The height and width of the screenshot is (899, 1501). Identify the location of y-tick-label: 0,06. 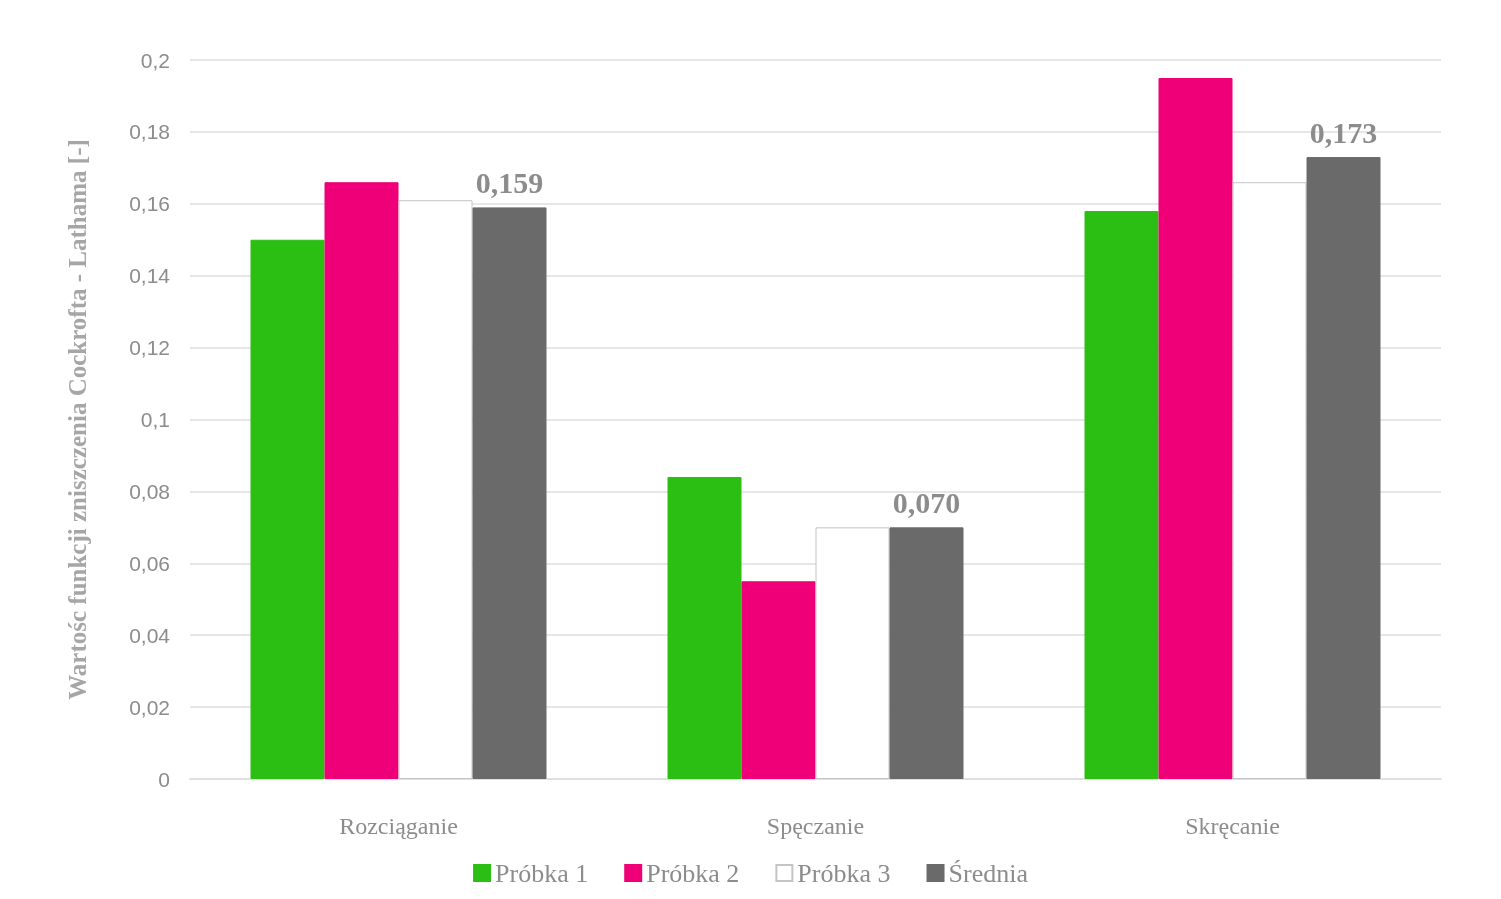
(149, 563).